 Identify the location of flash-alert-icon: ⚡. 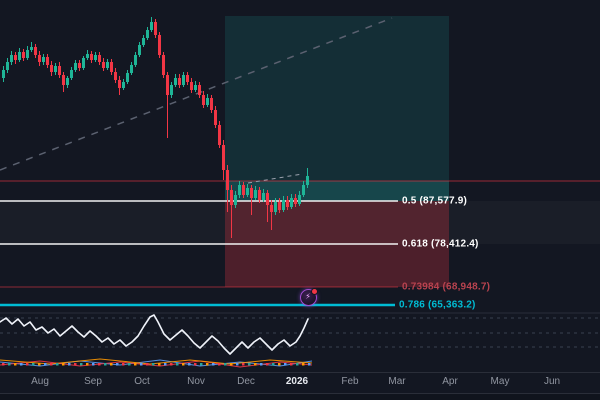
(308, 296).